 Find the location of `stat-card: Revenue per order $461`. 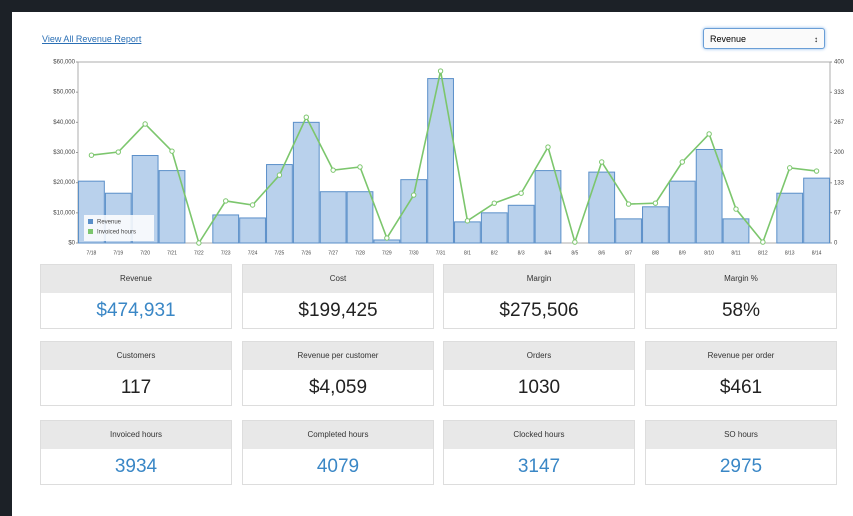

stat-card: Revenue per order $461 is located at coordinates (741, 373).